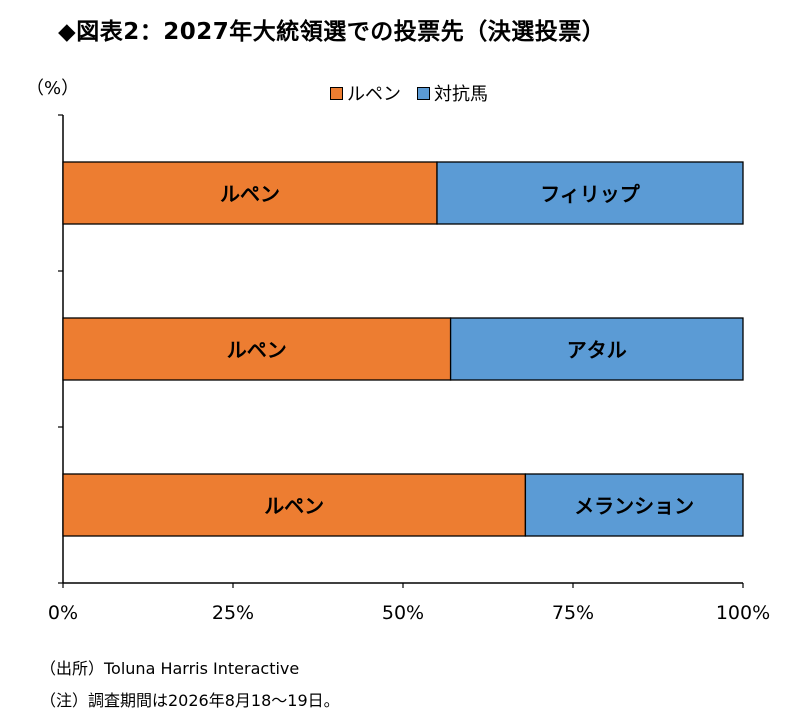  I want to click on x-tick-label: 100%, so click(743, 613).